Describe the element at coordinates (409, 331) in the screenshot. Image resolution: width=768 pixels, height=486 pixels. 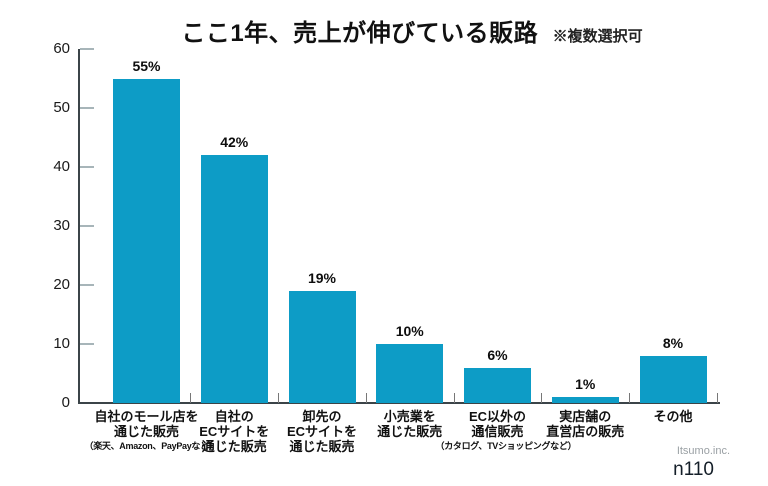
I see `bar-value-label: 10%` at that location.